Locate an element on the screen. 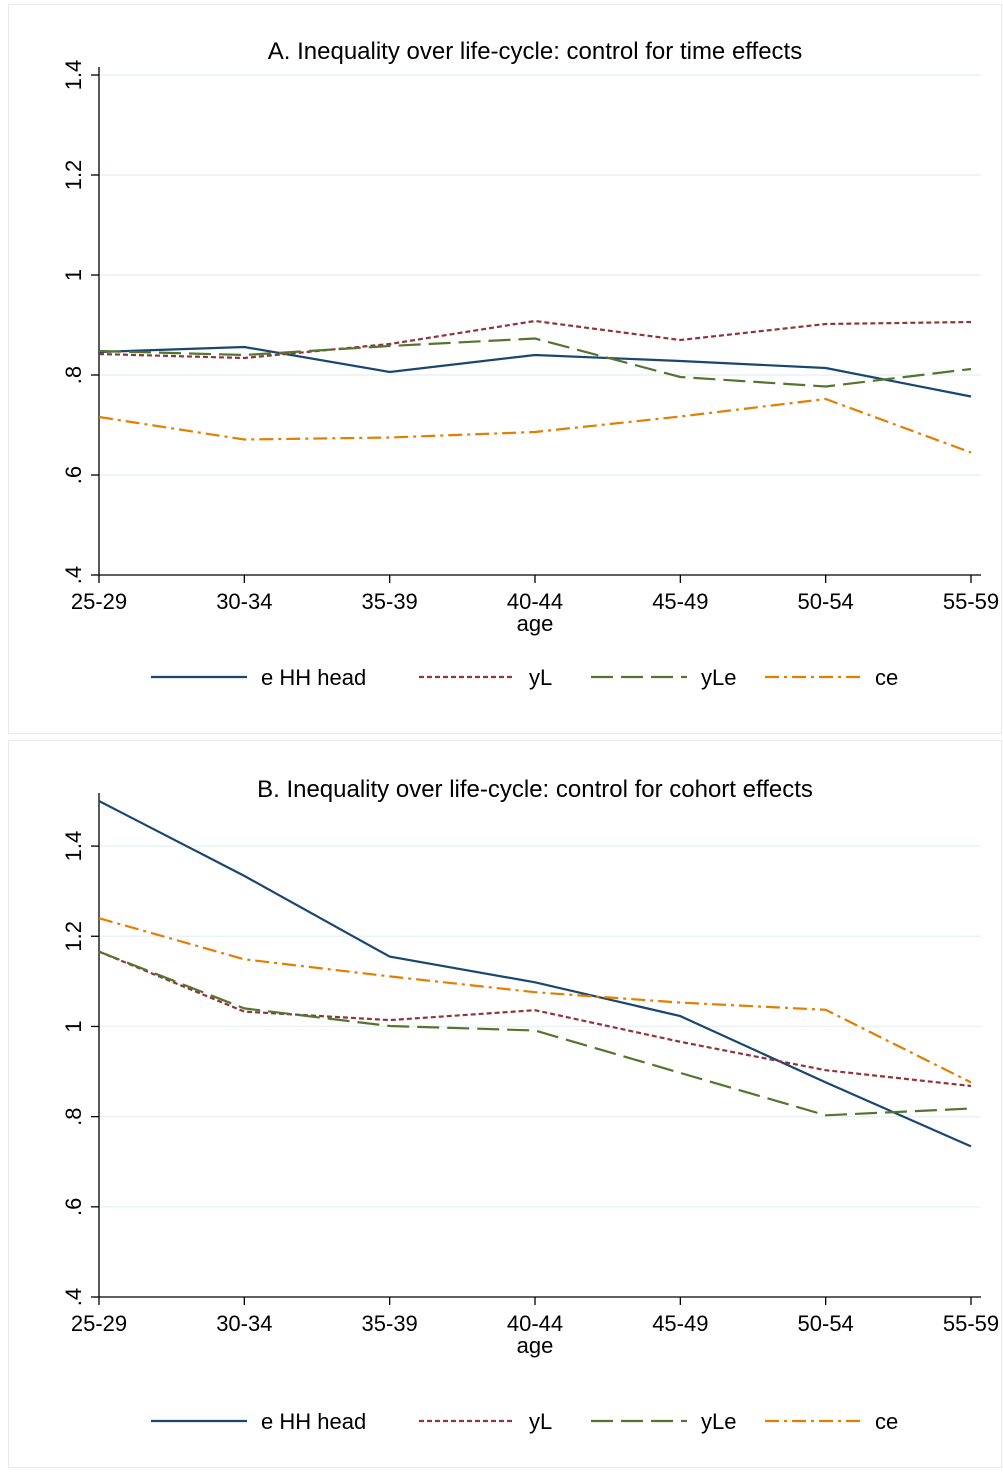 This screenshot has height=1472, width=1003. chart-b-y-tick-label: 1.4 is located at coordinates (73, 846).